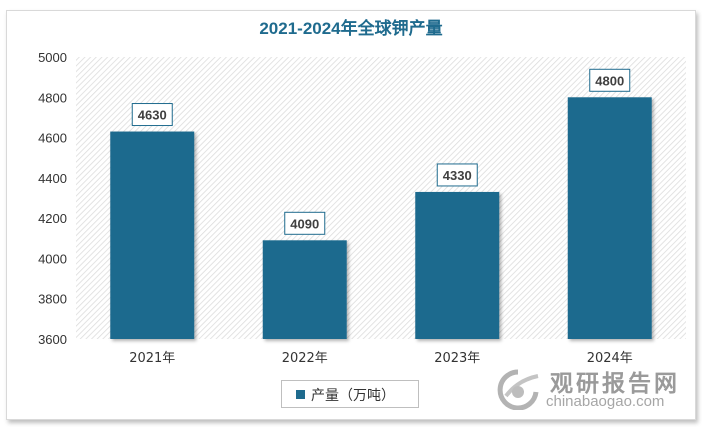 This screenshot has height=427, width=702. Describe the element at coordinates (457, 358) in the screenshot. I see `x-tick-label: 2023年` at that location.